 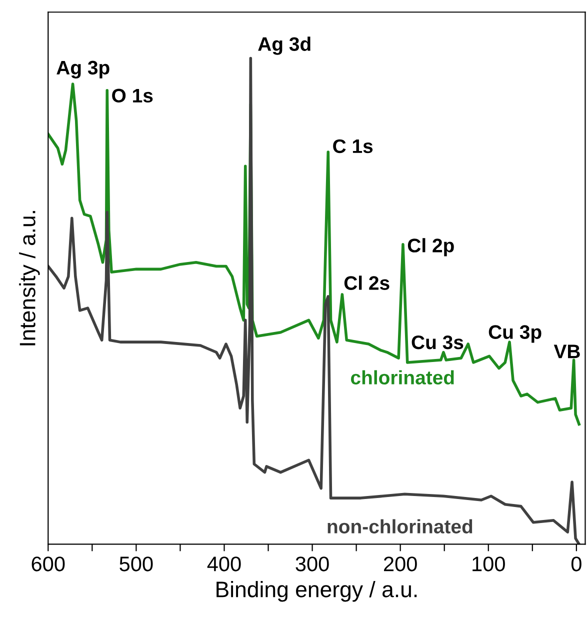 What do you see at coordinates (132, 95) in the screenshot?
I see `annotation: O 1s` at bounding box center [132, 95].